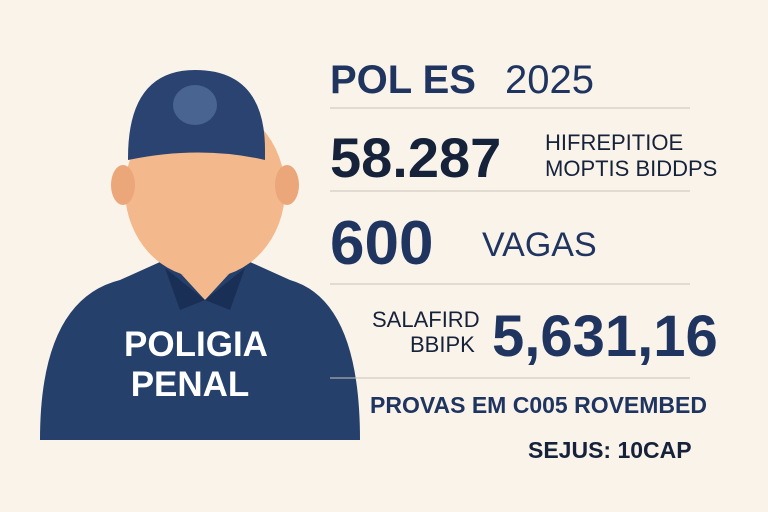  Describe the element at coordinates (381, 243) in the screenshot. I see `stat-value: 600` at that location.